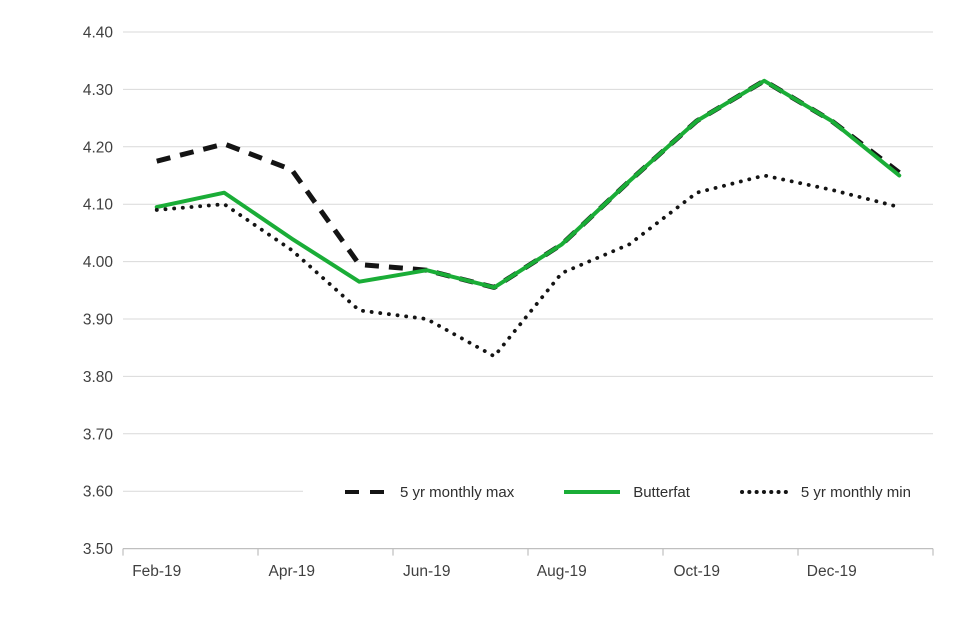  What do you see at coordinates (98, 377) in the screenshot?
I see `y-axis-tick-label: 3.80` at bounding box center [98, 377].